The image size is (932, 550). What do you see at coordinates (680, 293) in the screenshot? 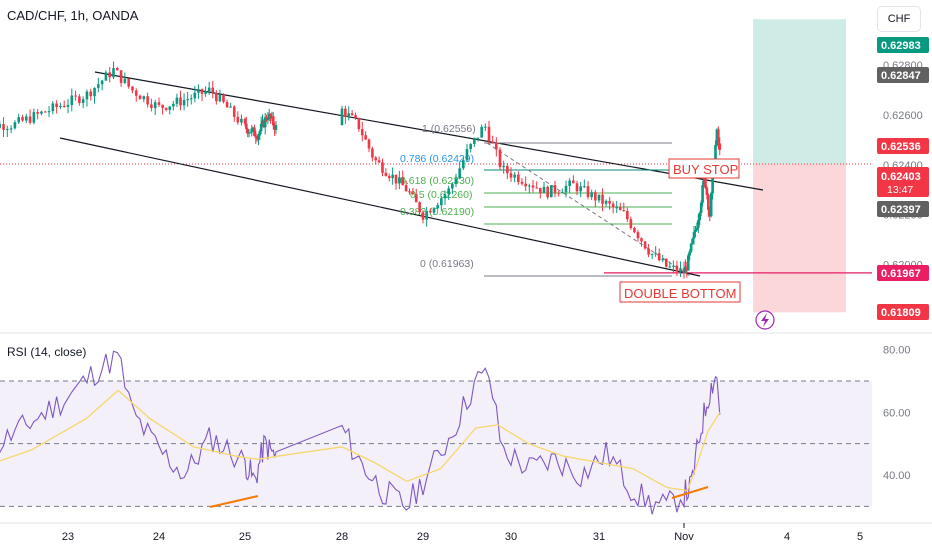
I see `double-bottom-label: DOUBLE BOTTOM` at bounding box center [680, 293].